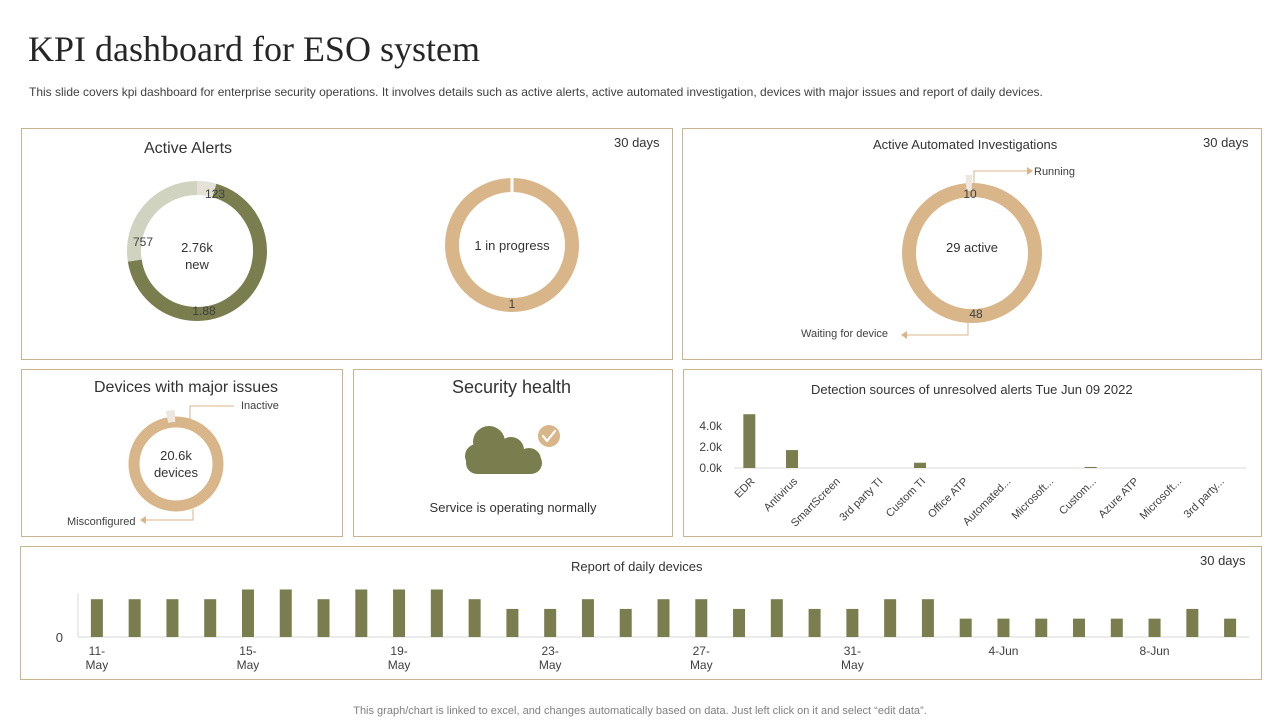 The height and width of the screenshot is (720, 1280). I want to click on daily-tick-label: 4-Jun, so click(1003, 651).